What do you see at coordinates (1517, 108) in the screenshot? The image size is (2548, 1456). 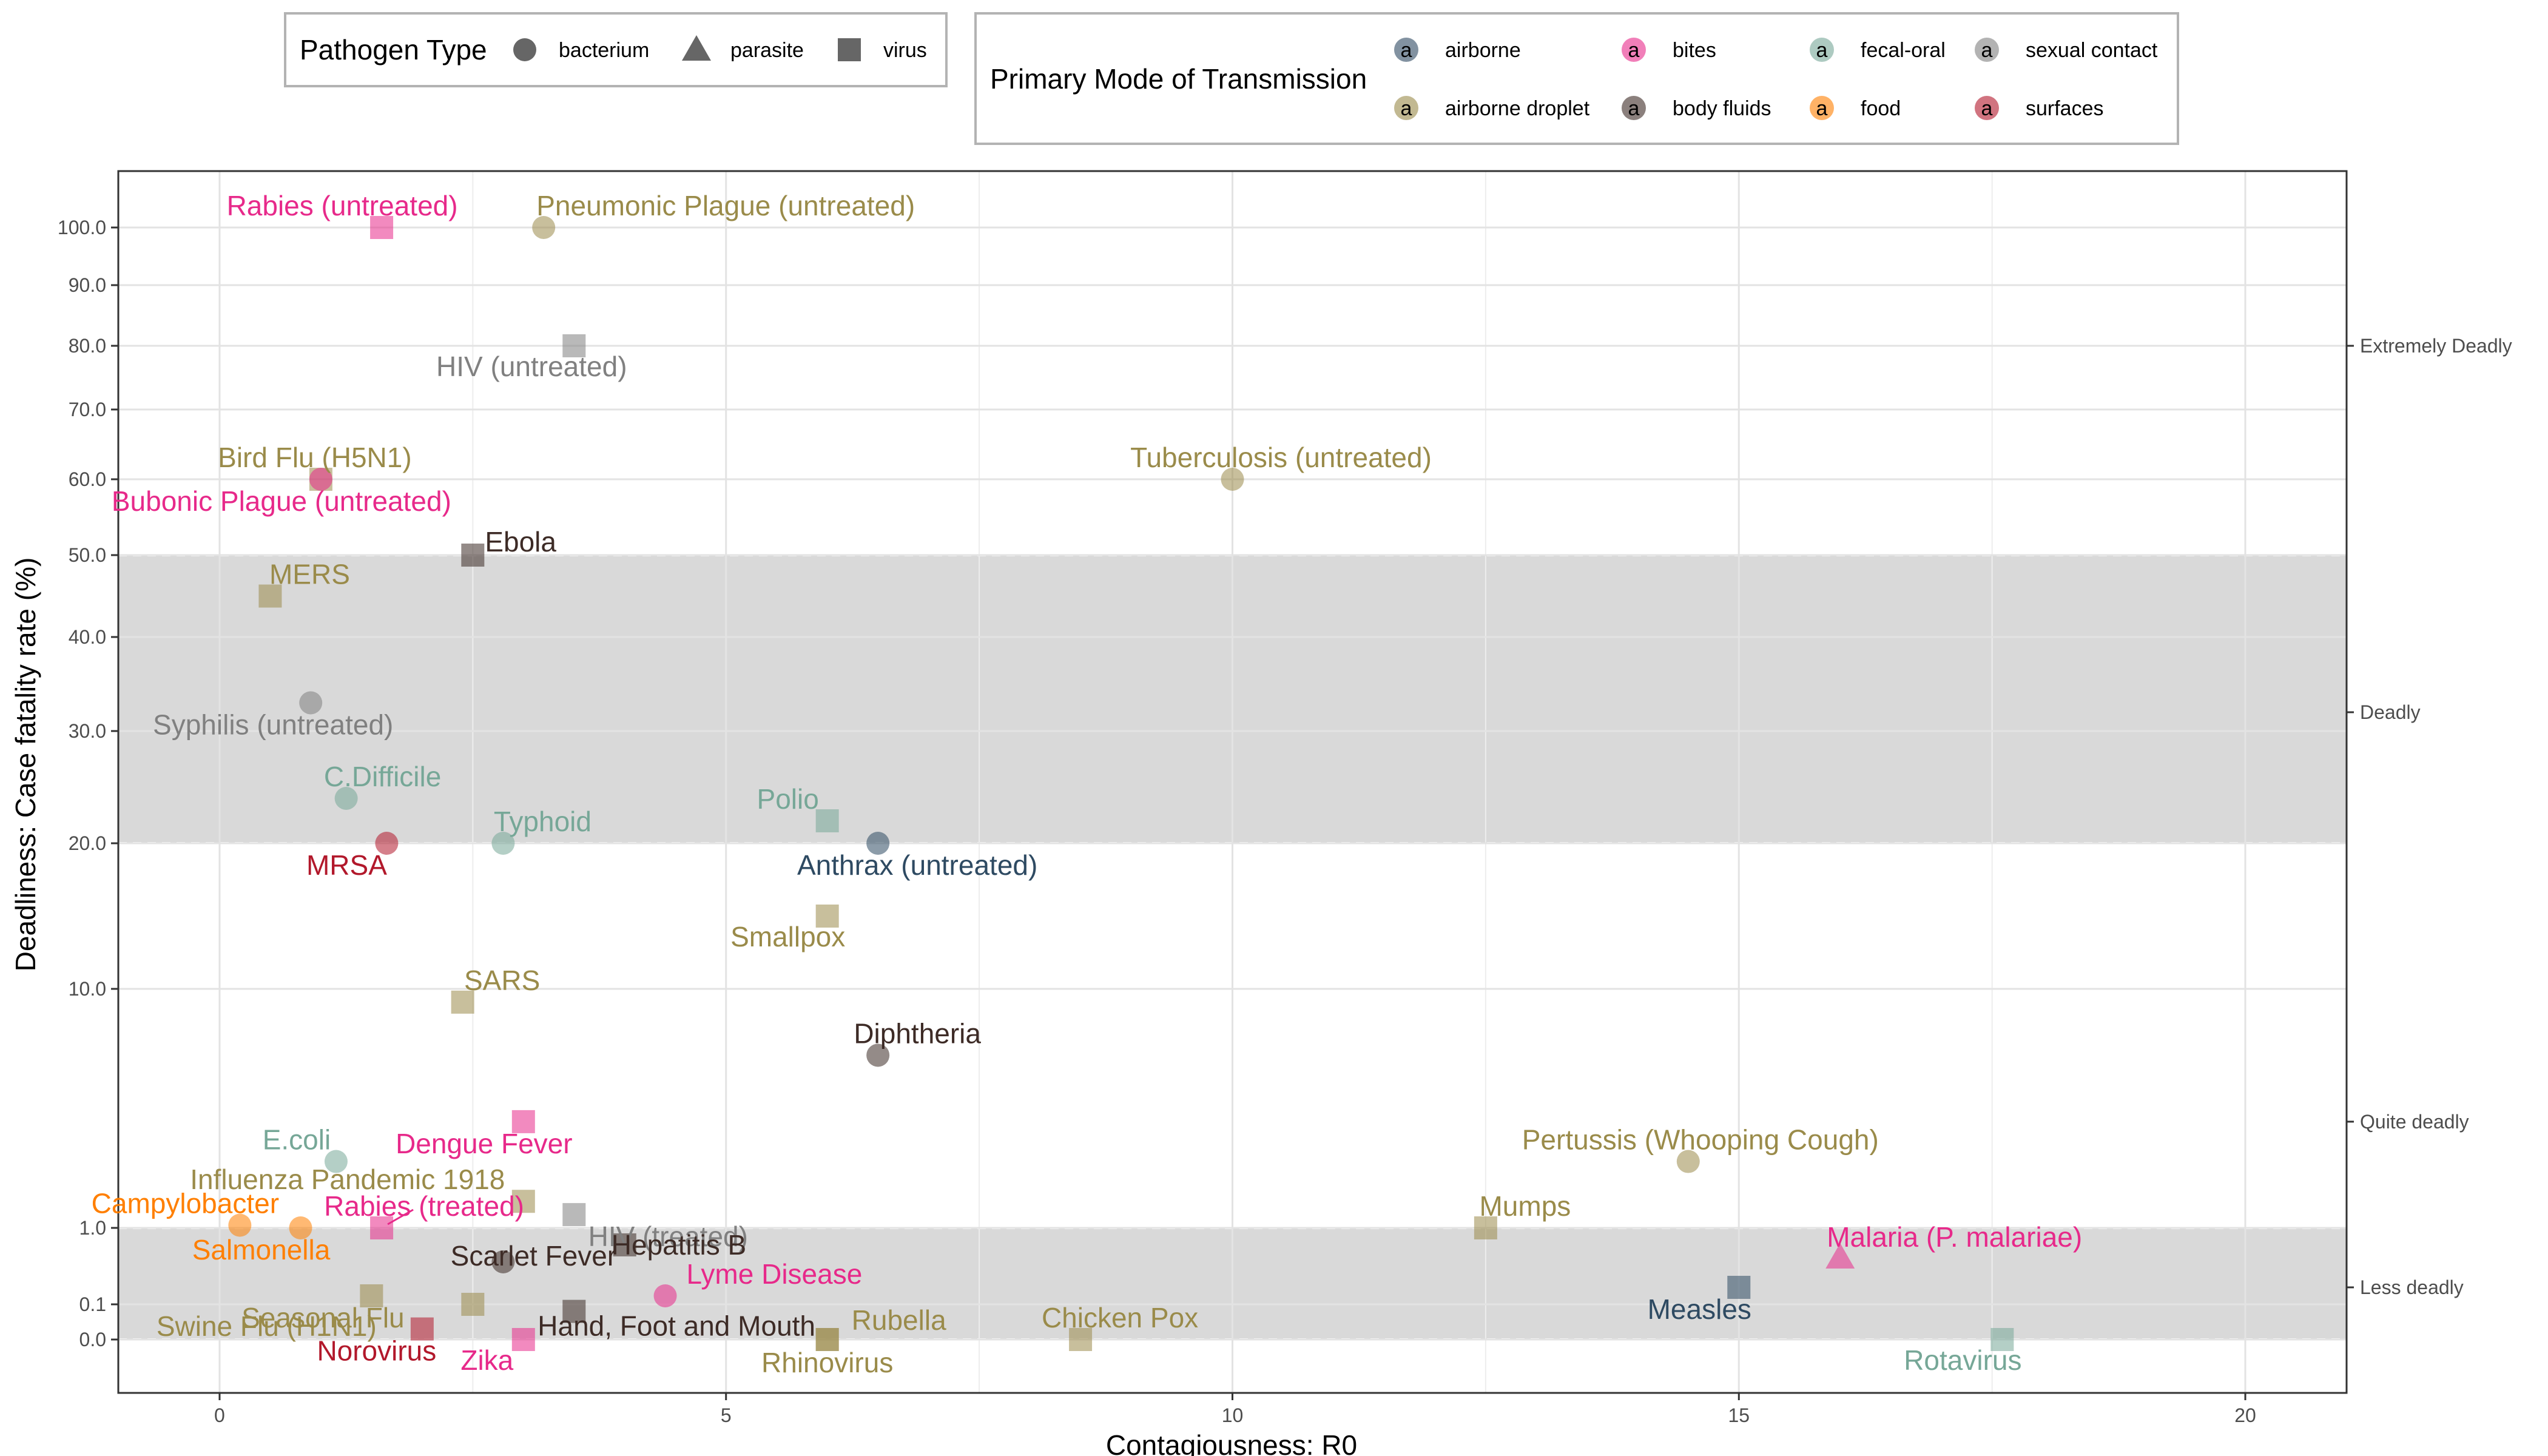 I see `legend-label-airborne-droplet: airborne droplet` at bounding box center [1517, 108].